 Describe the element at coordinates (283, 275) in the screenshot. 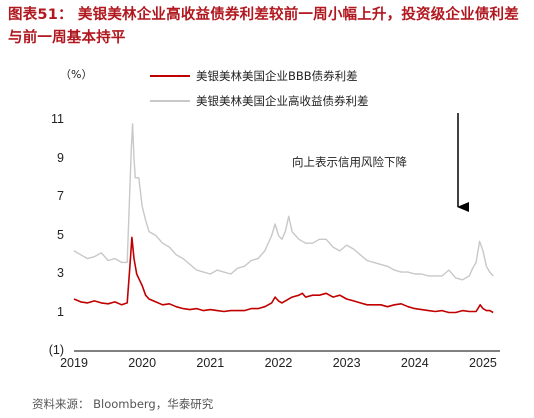

I see `series-line-bbb` at that location.